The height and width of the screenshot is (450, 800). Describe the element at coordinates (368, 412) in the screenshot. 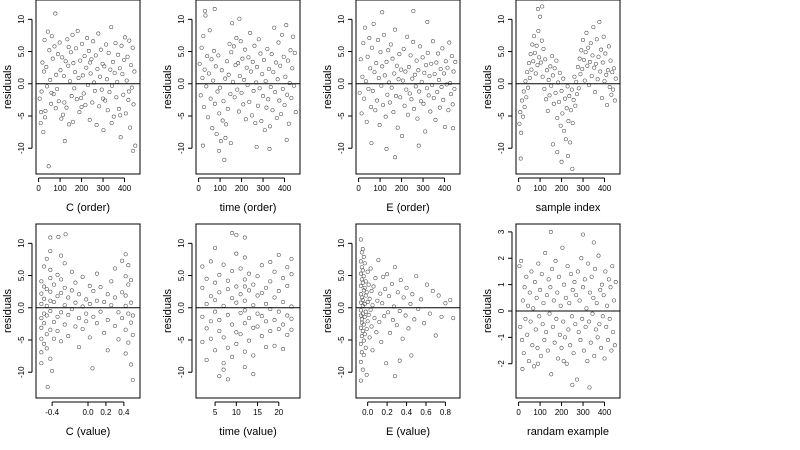

I see `x-tick-label: 0.0` at that location.